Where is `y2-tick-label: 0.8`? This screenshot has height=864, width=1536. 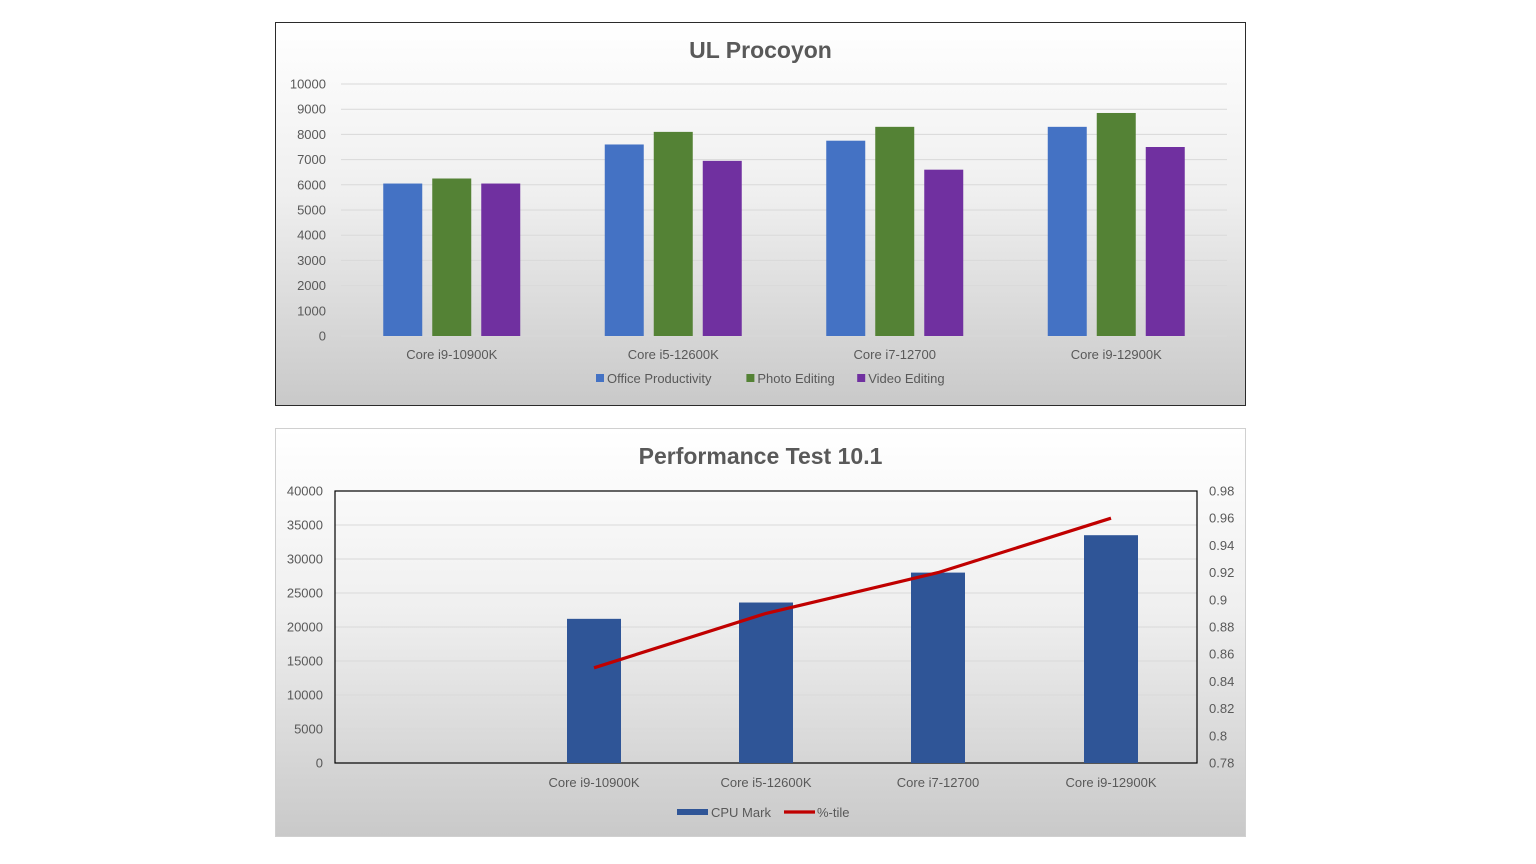 y2-tick-label: 0.8 is located at coordinates (1218, 735).